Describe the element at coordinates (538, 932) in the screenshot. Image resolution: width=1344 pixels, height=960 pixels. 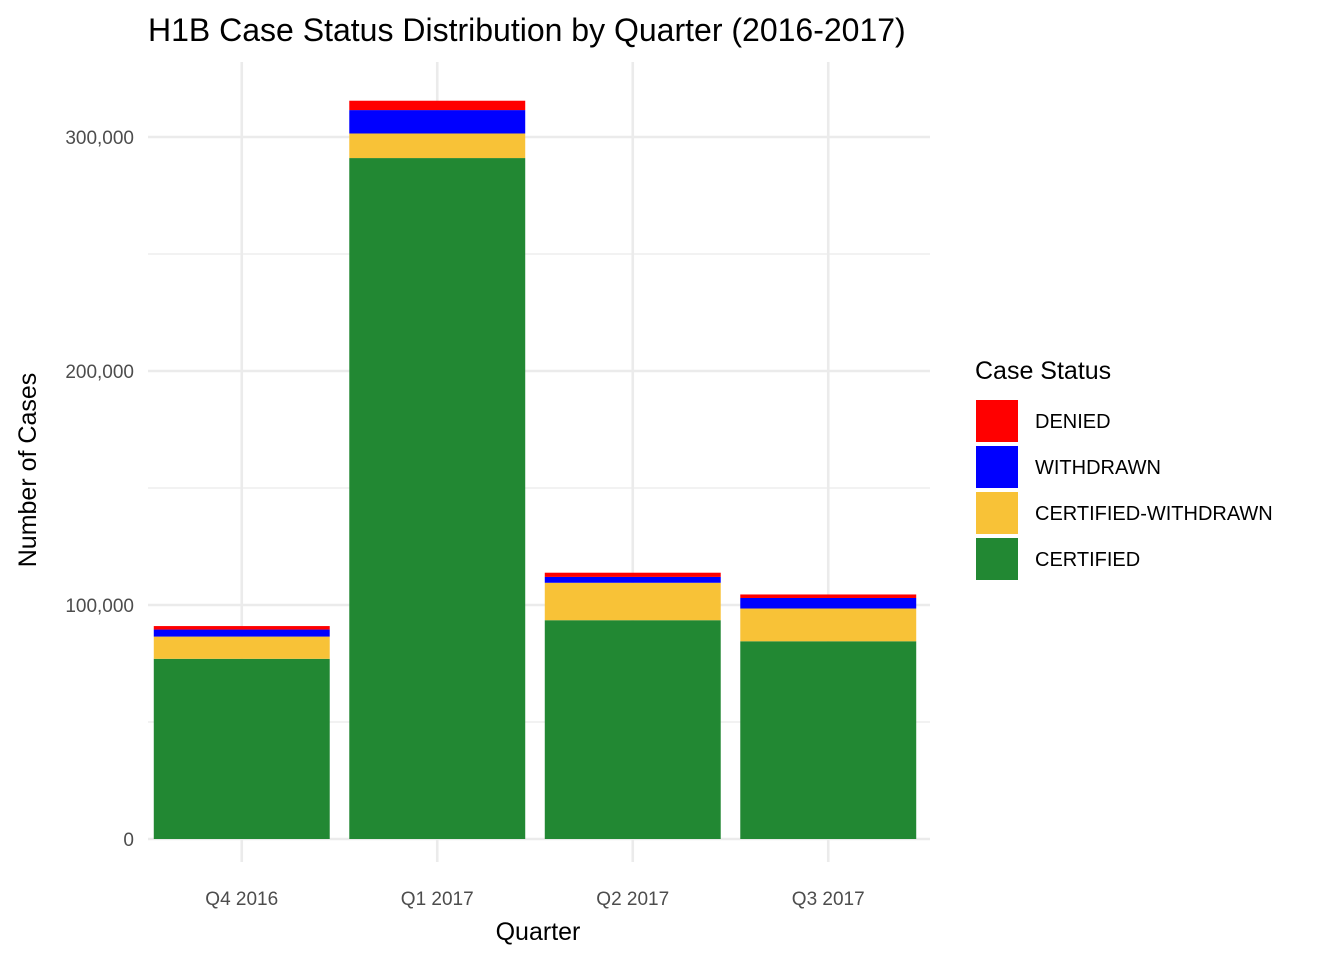
I see `x-axis-title: Quarter` at that location.